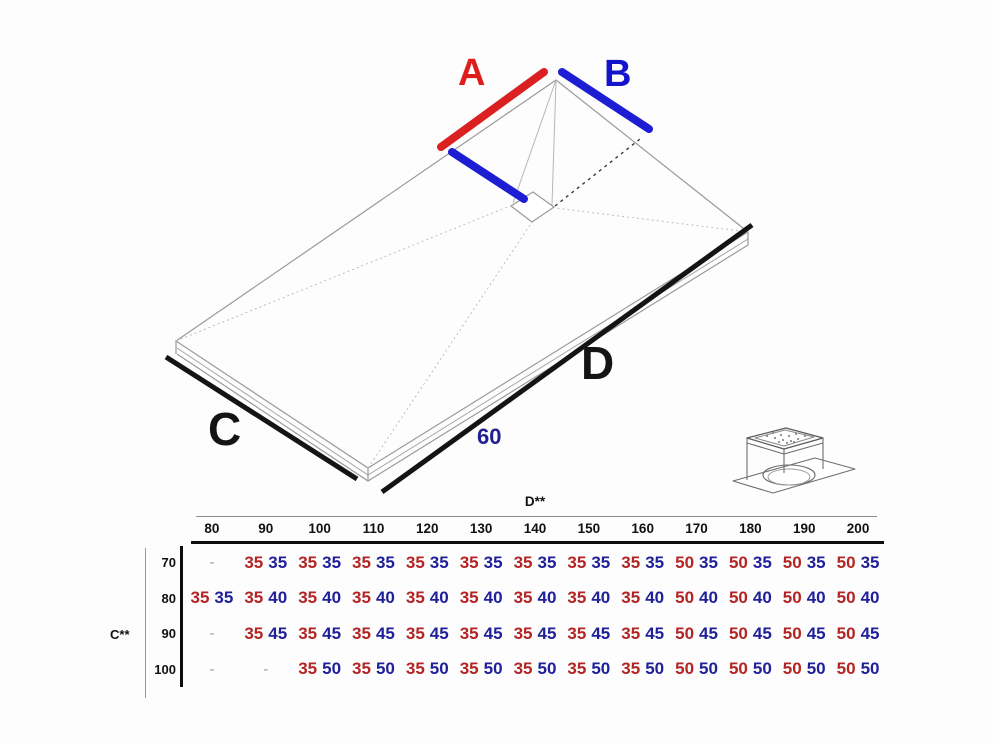 The height and width of the screenshot is (744, 993). I want to click on col-header: 190, so click(804, 528).